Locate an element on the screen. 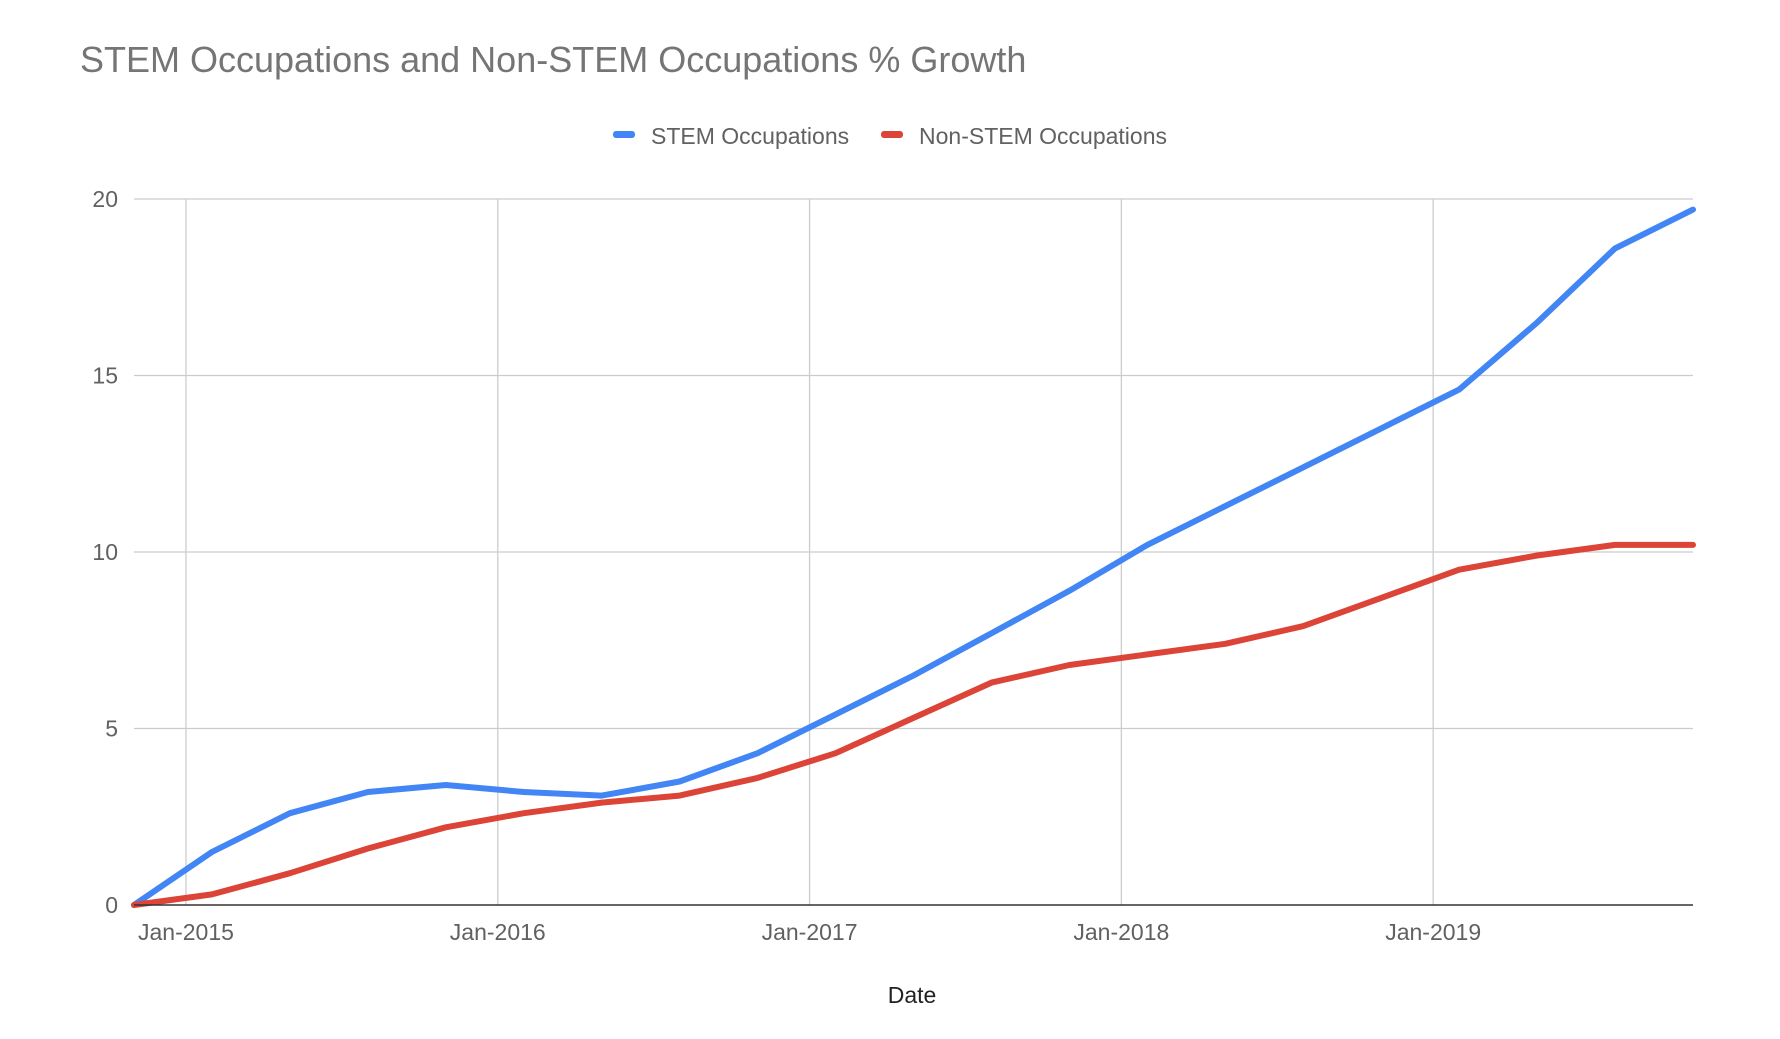 This screenshot has width=1780, height=1039. legend-swatch-non-stem is located at coordinates (892, 134).